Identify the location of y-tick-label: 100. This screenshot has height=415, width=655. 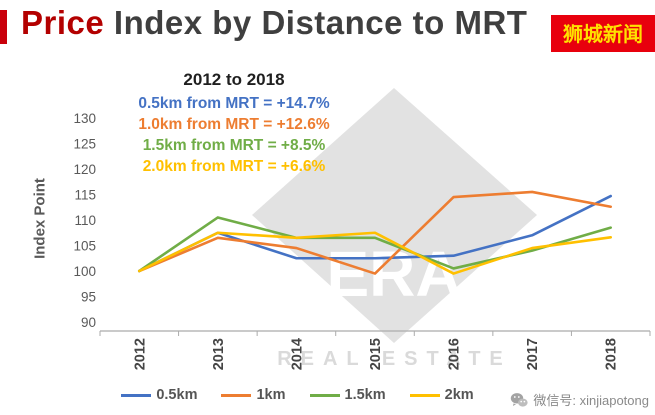
(84, 271).